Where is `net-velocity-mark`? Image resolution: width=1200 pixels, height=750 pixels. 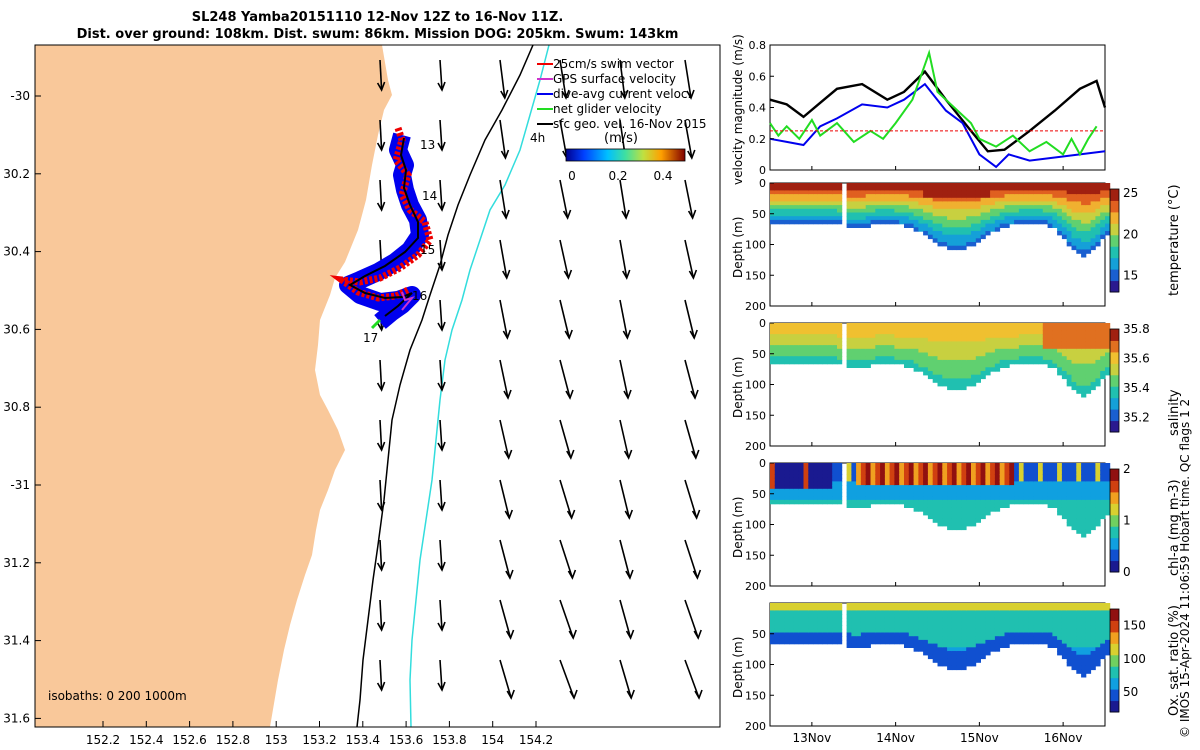
net-velocity-mark is located at coordinates (376, 324).